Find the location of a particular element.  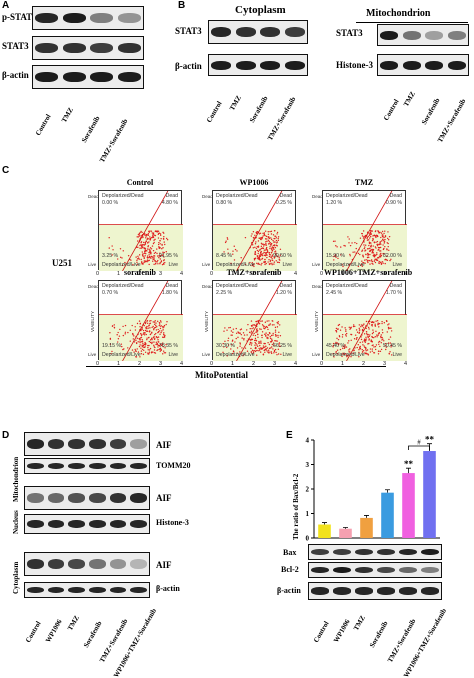

section-label: Cytoplasm is located at coordinates (16, 577).